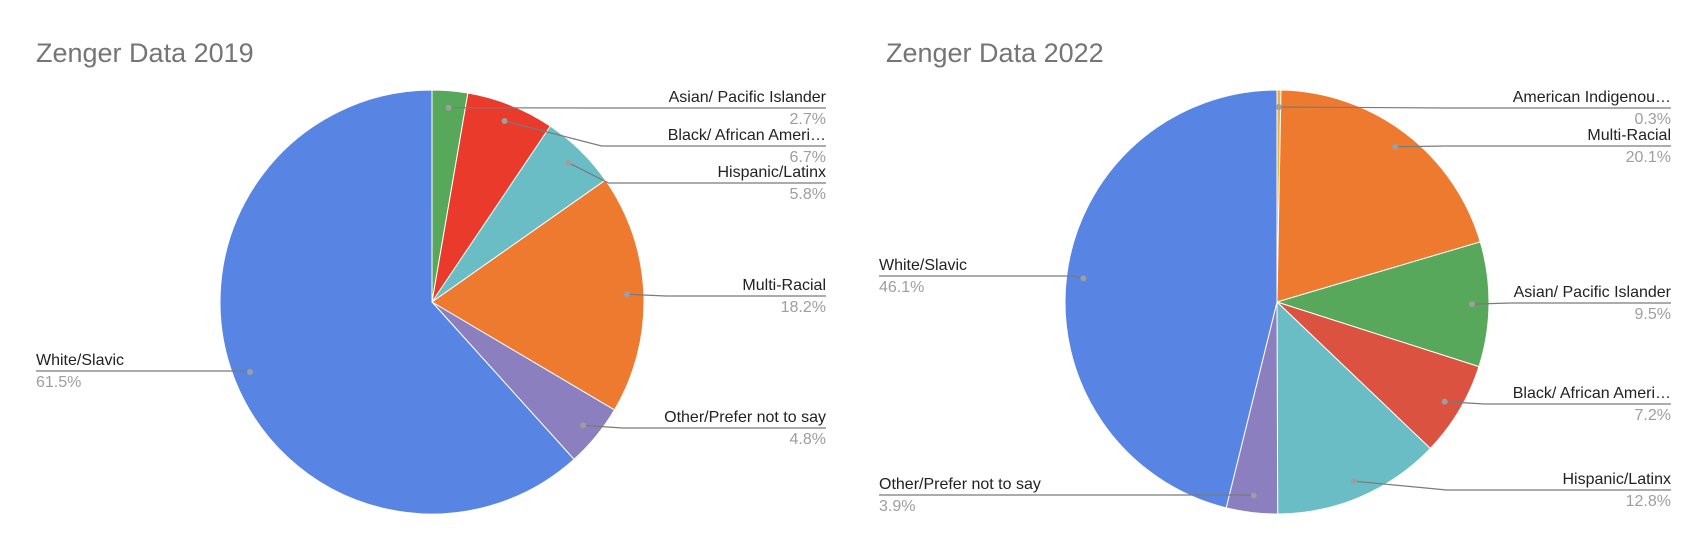 This screenshot has height=552, width=1702. Describe the element at coordinates (803, 307) in the screenshot. I see `slice-value-label: 18.2%` at that location.